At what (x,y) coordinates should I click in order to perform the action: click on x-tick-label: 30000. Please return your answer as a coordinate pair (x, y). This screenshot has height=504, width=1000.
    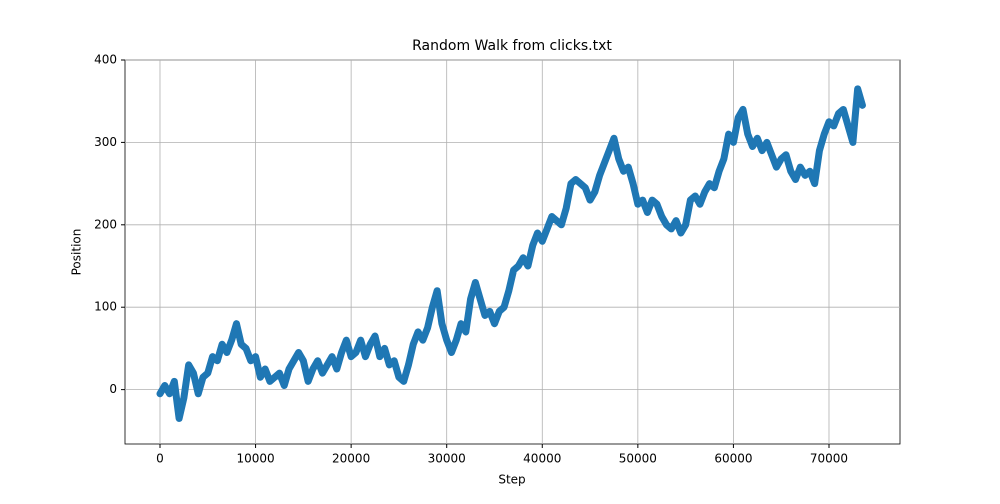
    Looking at the image, I should click on (447, 459).